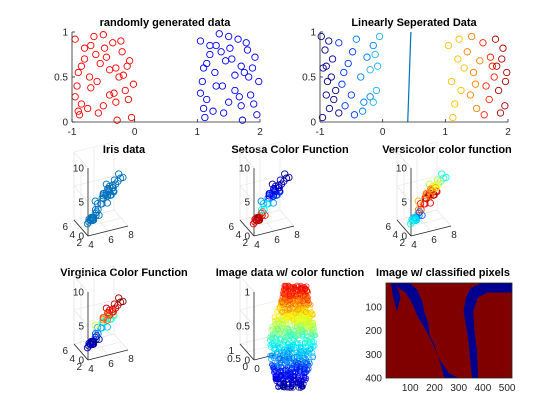 Image resolution: width=560 pixels, height=420 pixels. Describe the element at coordinates (61, 78) in the screenshot. I see `y-tick-label: 0.5` at that location.